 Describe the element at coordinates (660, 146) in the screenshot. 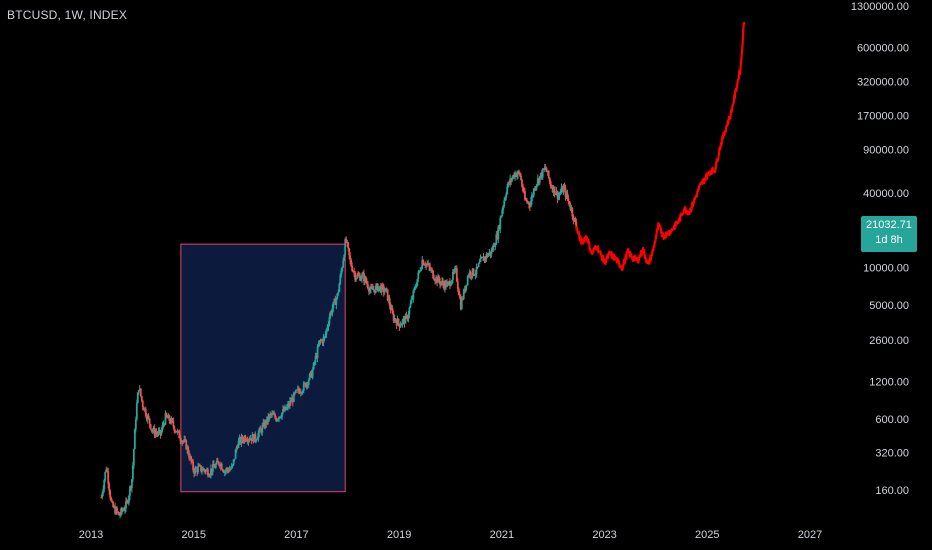

I see `projection-line` at that location.